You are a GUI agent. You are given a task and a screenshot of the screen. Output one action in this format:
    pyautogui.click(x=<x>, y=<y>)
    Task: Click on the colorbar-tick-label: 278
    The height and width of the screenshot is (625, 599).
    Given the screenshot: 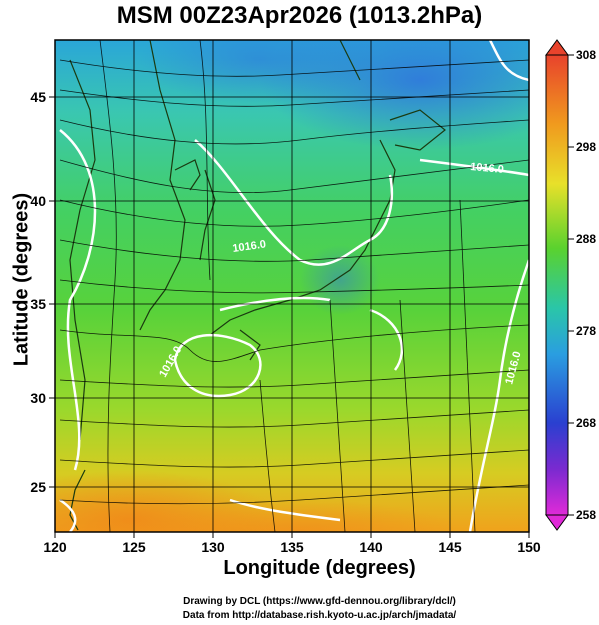 What is the action you would take?
    pyautogui.click(x=586, y=331)
    